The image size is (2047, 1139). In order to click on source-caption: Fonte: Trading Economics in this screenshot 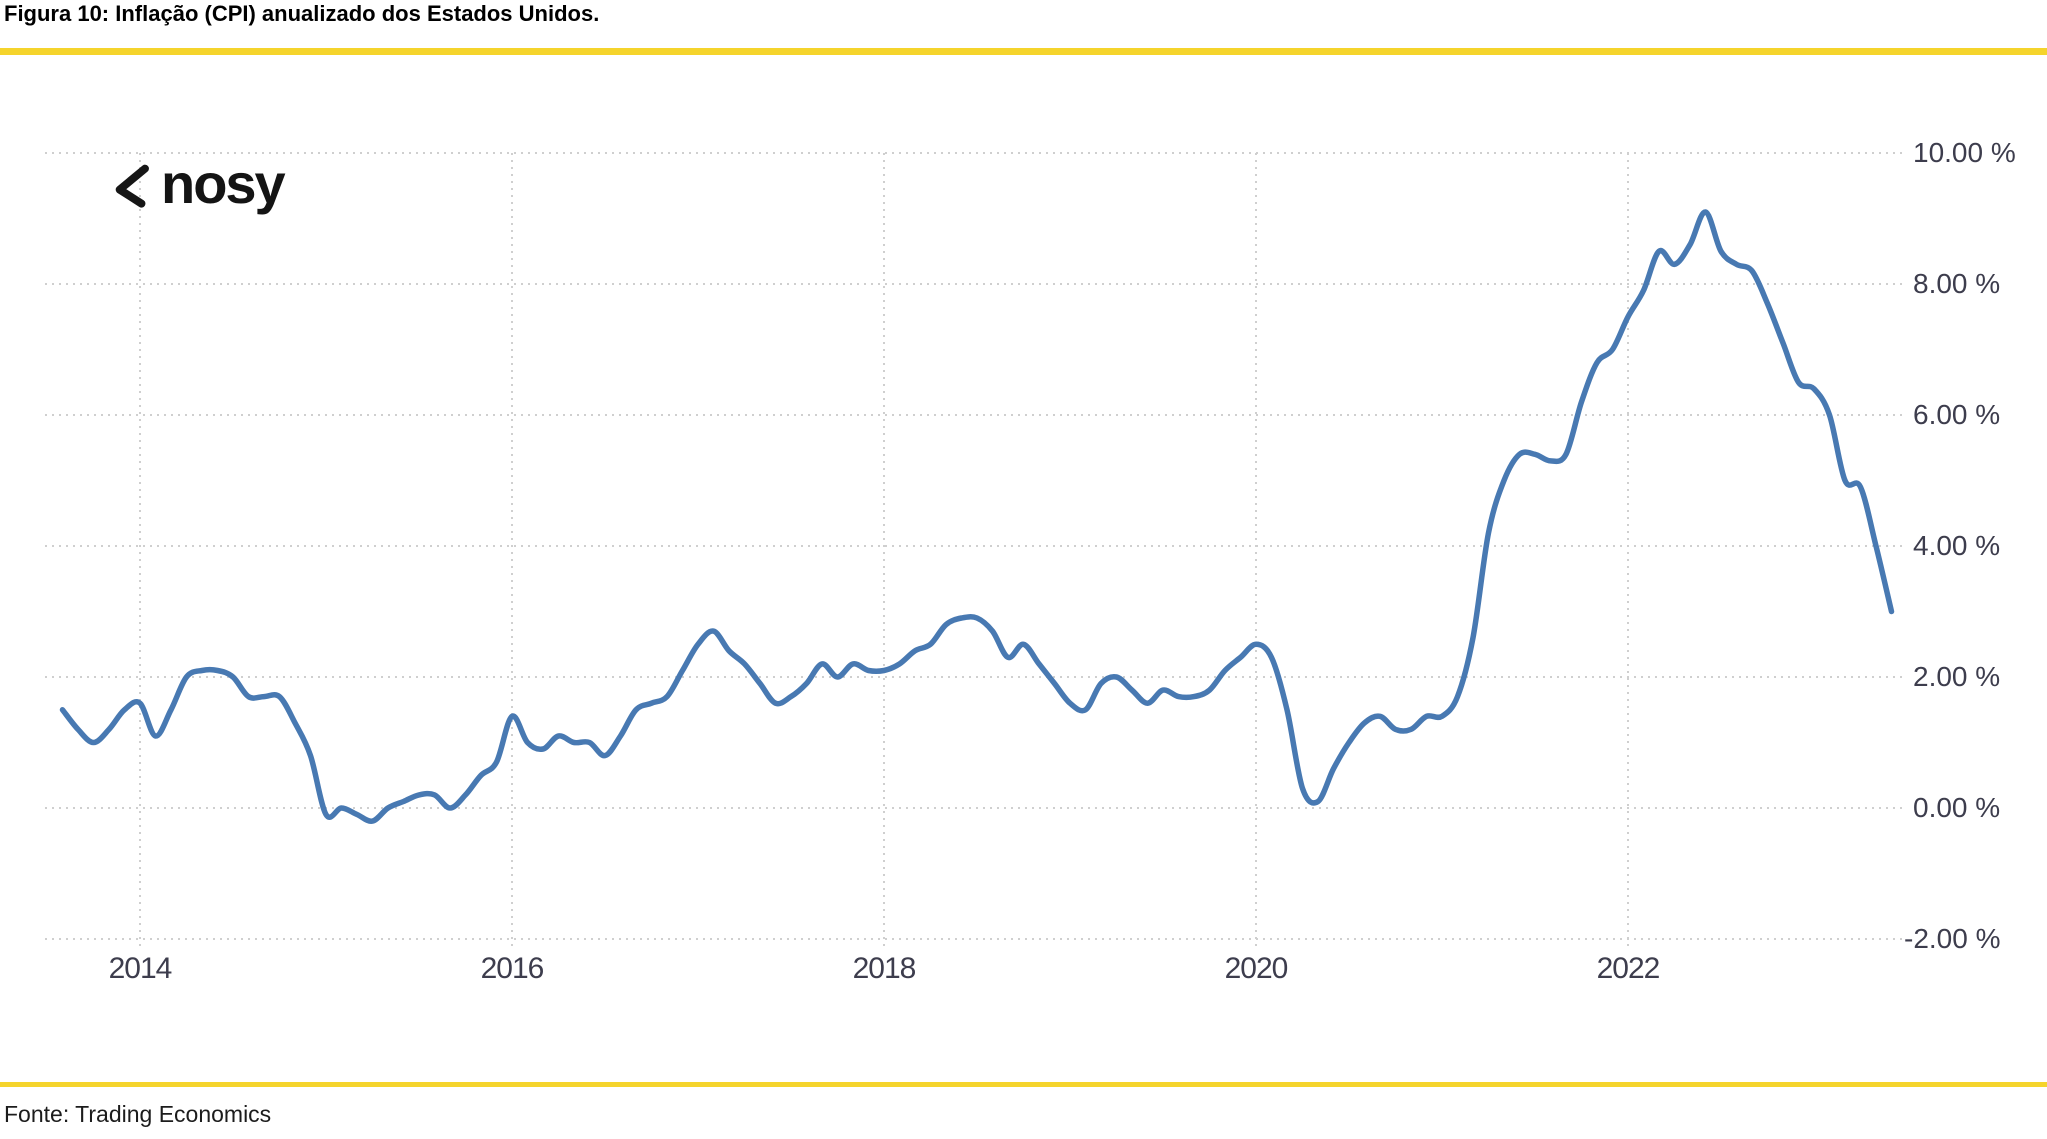, I will do `click(138, 1114)`.